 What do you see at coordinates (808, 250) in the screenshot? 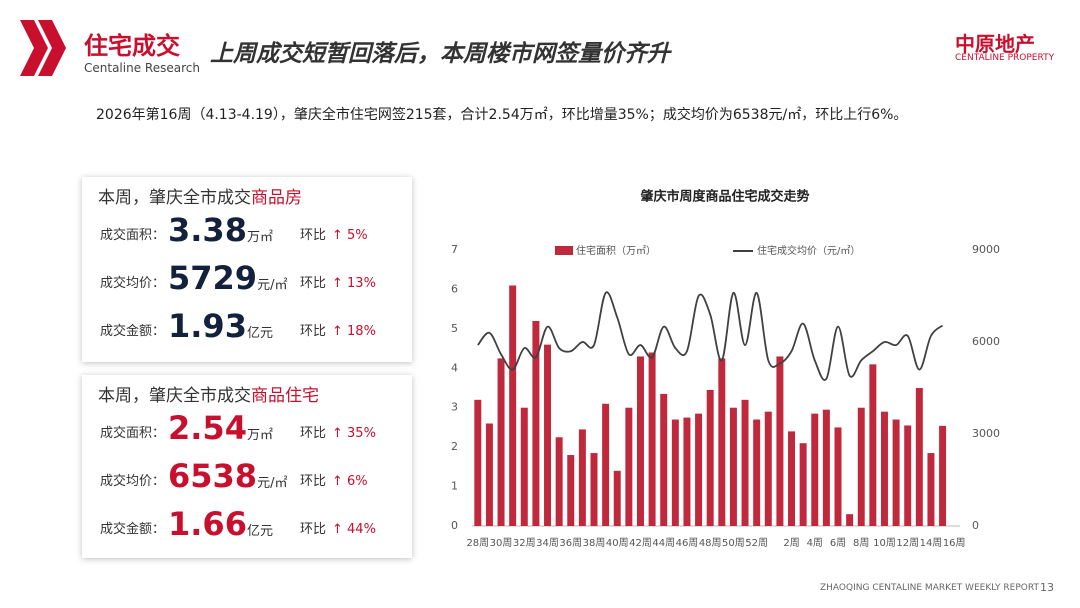
I see `legend-label: 住宅成交均价（元/㎡）` at bounding box center [808, 250].